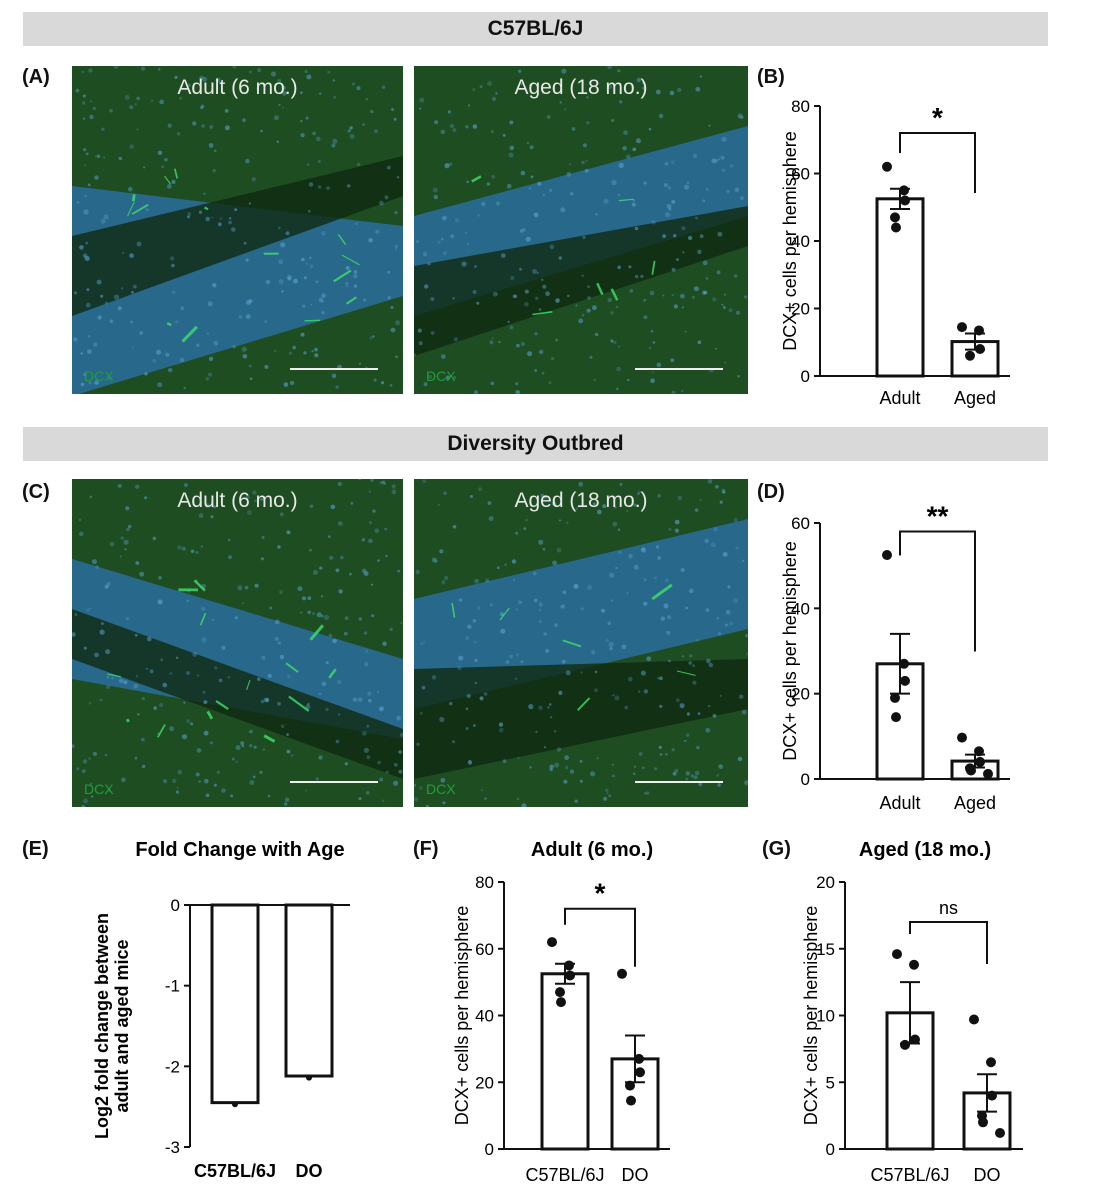 This screenshot has height=1198, width=1102. I want to click on micrograph-title: Adult (6 mo.), so click(237, 87).